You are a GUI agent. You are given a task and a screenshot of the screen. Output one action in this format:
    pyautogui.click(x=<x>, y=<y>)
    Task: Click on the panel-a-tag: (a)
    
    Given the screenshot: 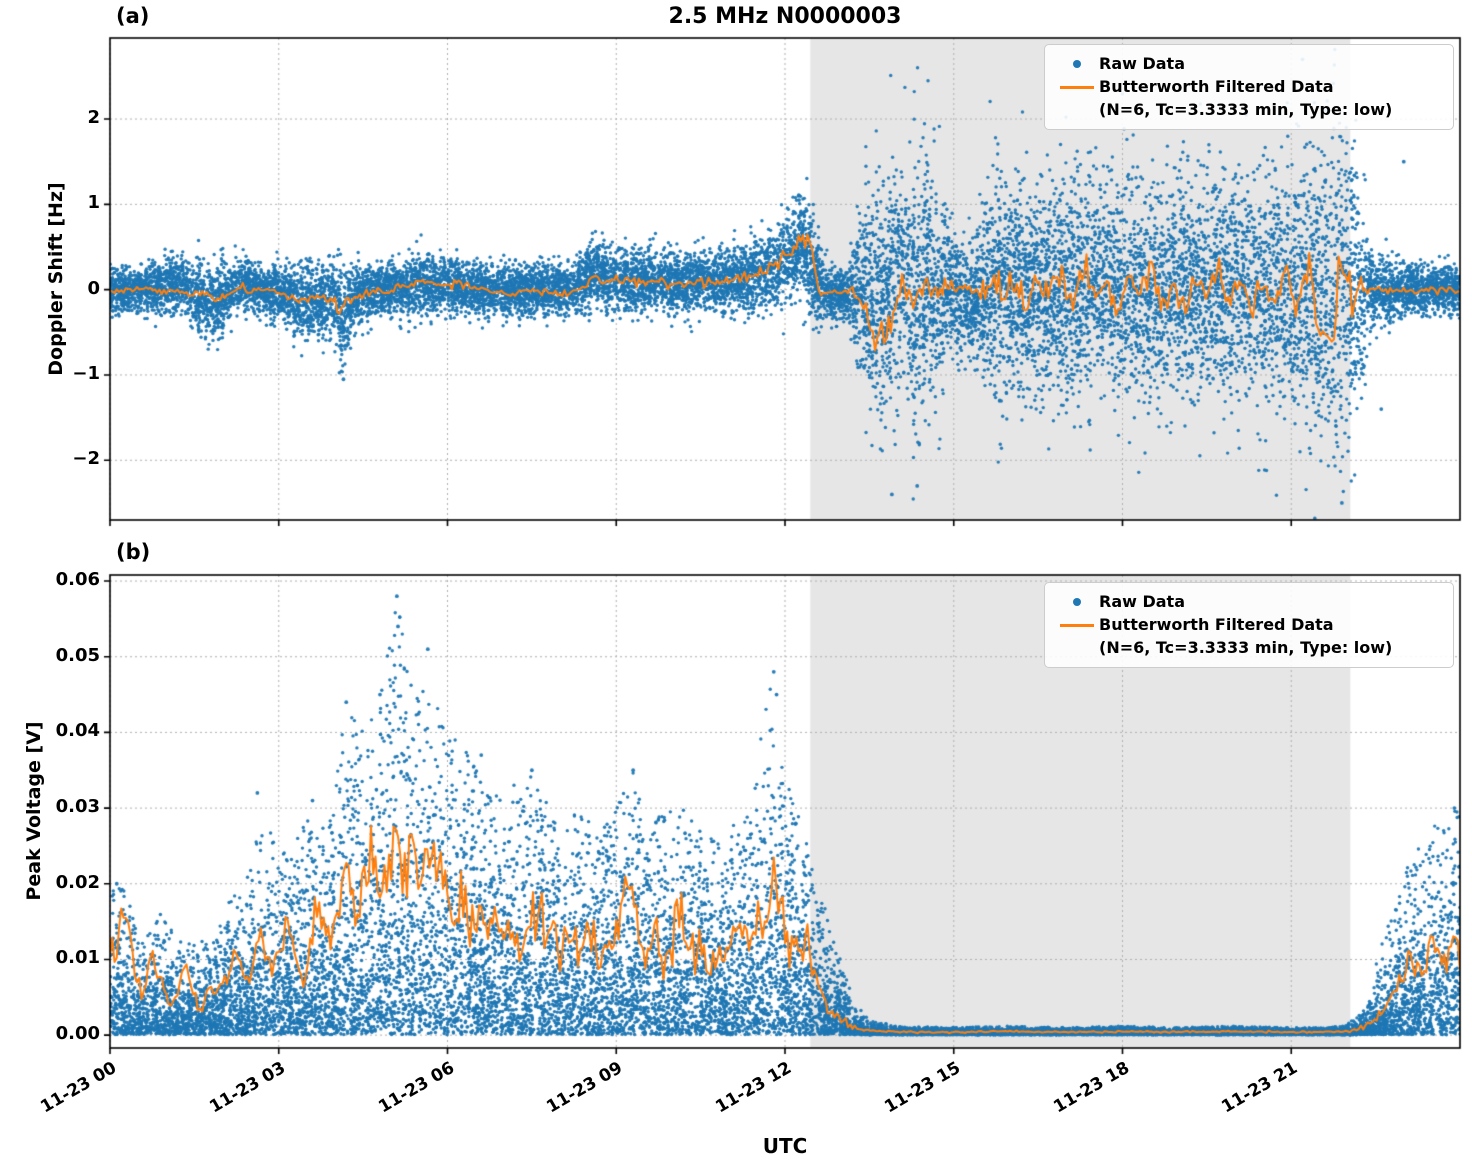 What is the action you would take?
    pyautogui.click(x=133, y=16)
    